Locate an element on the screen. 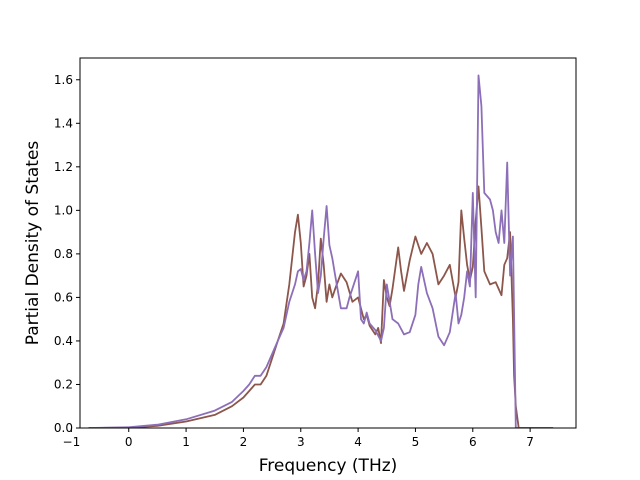 Image resolution: width=640 pixels, height=480 pixels. x-tick-label: 5 is located at coordinates (416, 442).